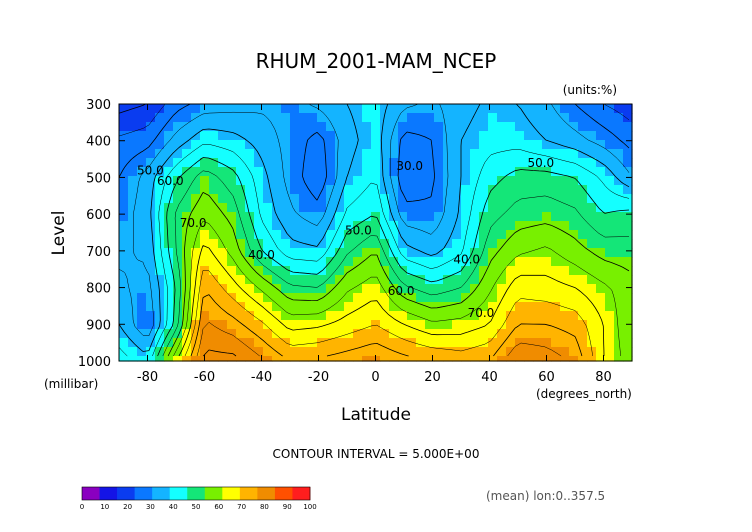 This screenshot has height=532, width=752. What do you see at coordinates (309, 507) in the screenshot?
I see `colorbar-tick-label: 100` at bounding box center [309, 507].